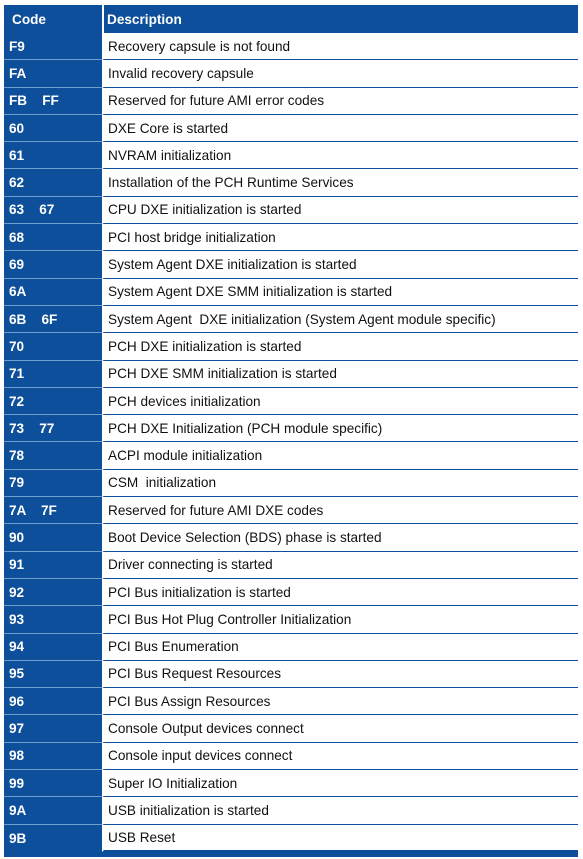 This screenshot has width=583, height=859. Describe the element at coordinates (53, 292) in the screenshot. I see `code-cell: 6A` at that location.